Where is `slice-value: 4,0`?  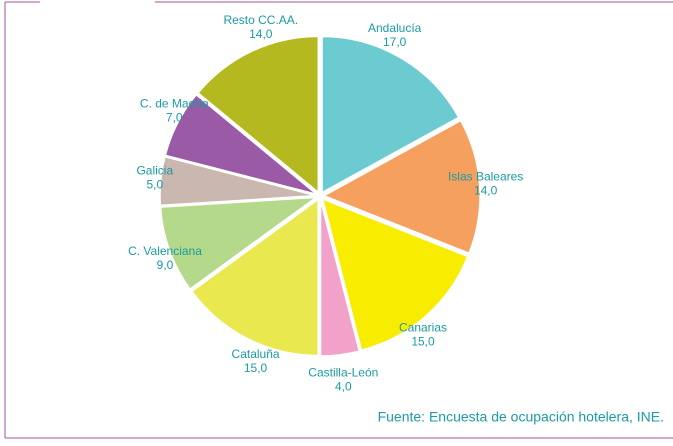
slice-value: 4,0 is located at coordinates (343, 387).